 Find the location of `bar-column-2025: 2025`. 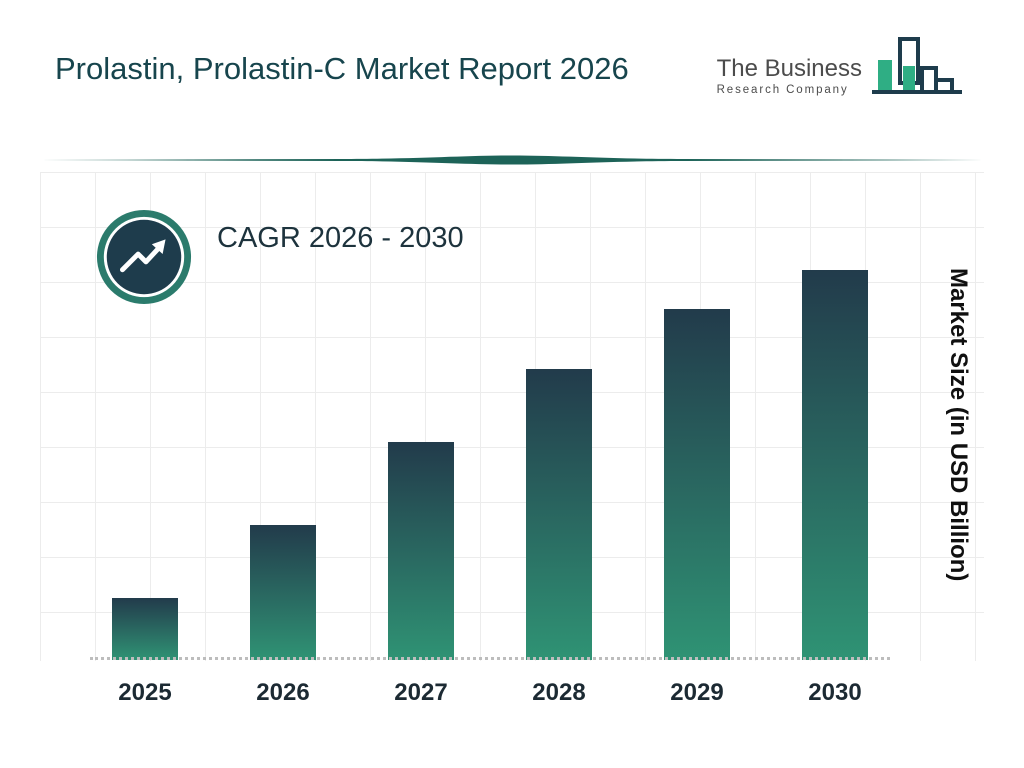

bar-column-2025: 2025 is located at coordinates (145, 652).